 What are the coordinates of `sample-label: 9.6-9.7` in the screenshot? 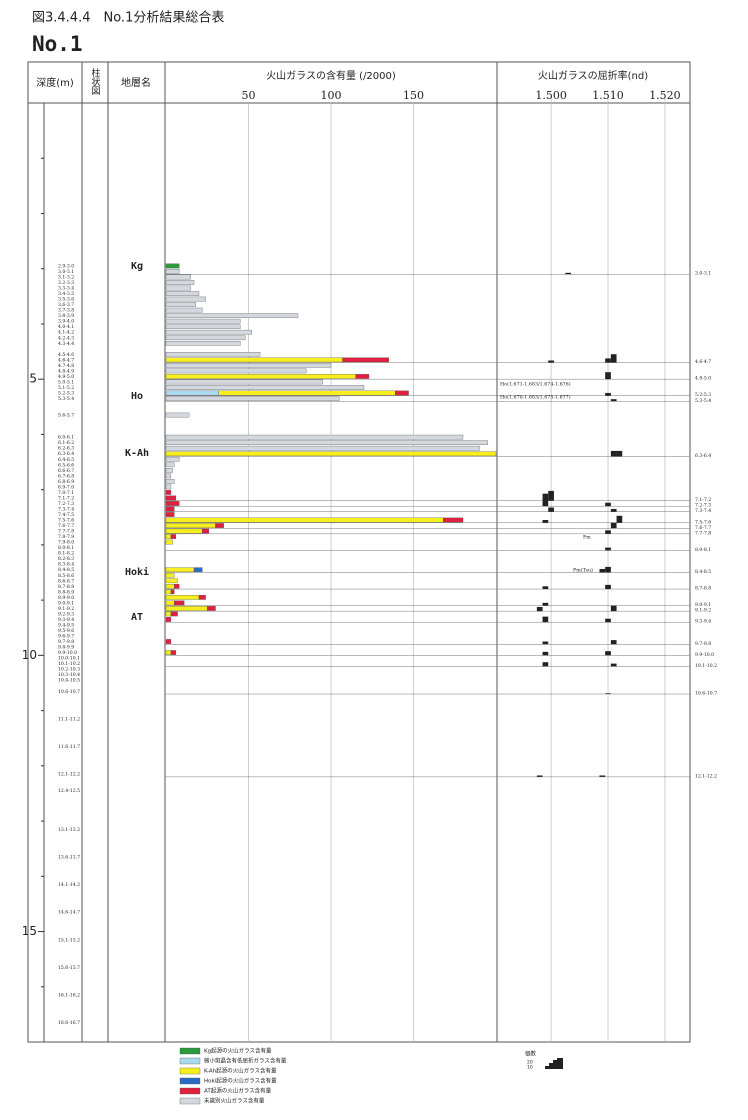 It's located at (66, 637).